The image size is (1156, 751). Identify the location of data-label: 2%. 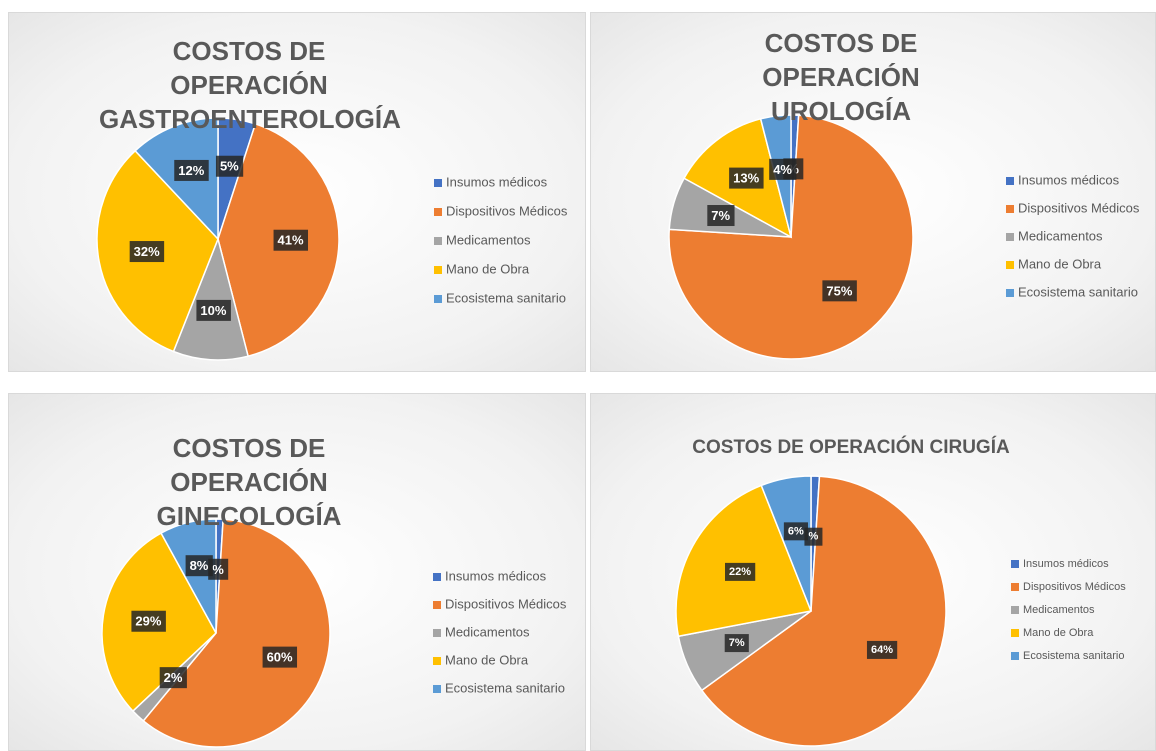
(173, 678).